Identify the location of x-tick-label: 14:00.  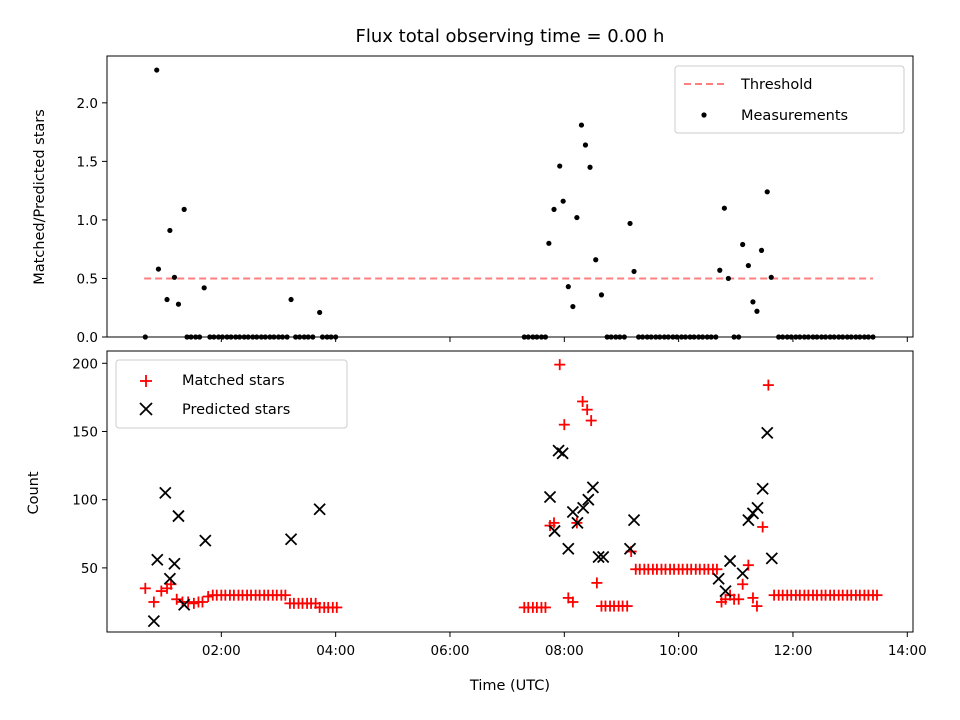
(907, 651).